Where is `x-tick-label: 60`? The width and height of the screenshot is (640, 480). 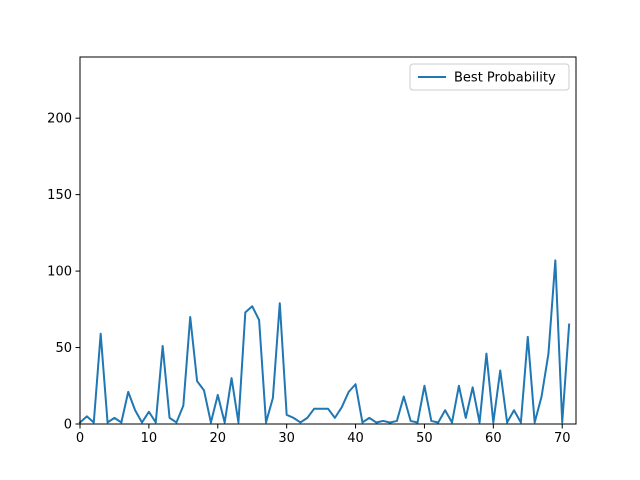
x-tick-label: 60 is located at coordinates (493, 438).